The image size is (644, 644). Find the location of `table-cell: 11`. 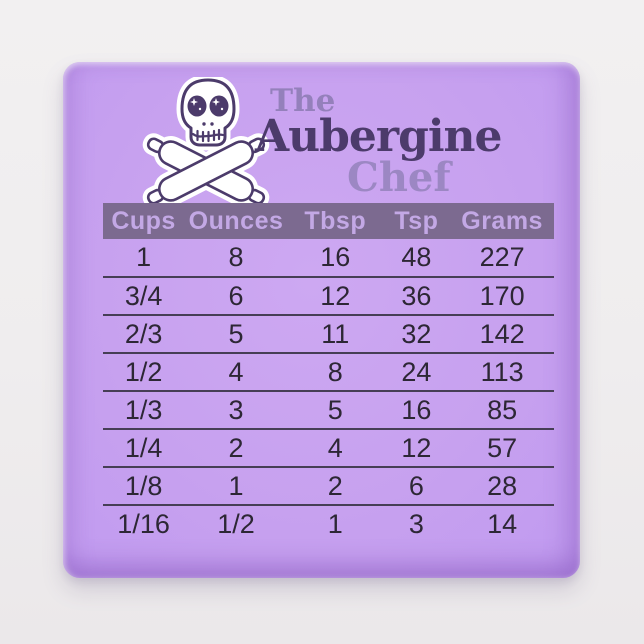

table-cell: 11 is located at coordinates (335, 333).